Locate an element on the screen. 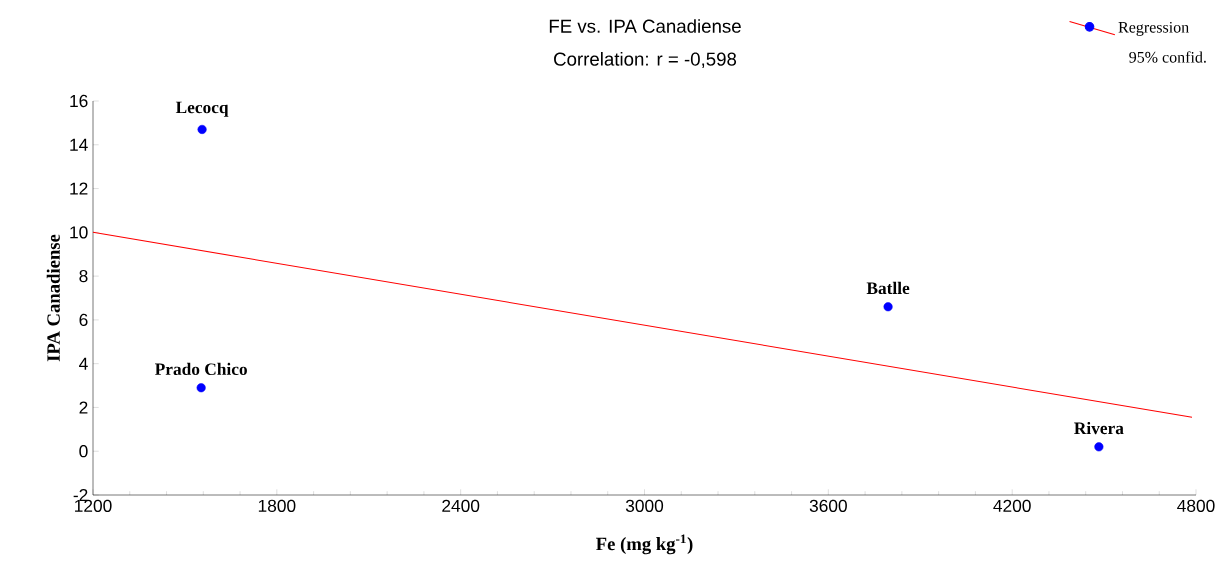  chart-subtitle: Correlation: r = -0,598 is located at coordinates (645, 60).